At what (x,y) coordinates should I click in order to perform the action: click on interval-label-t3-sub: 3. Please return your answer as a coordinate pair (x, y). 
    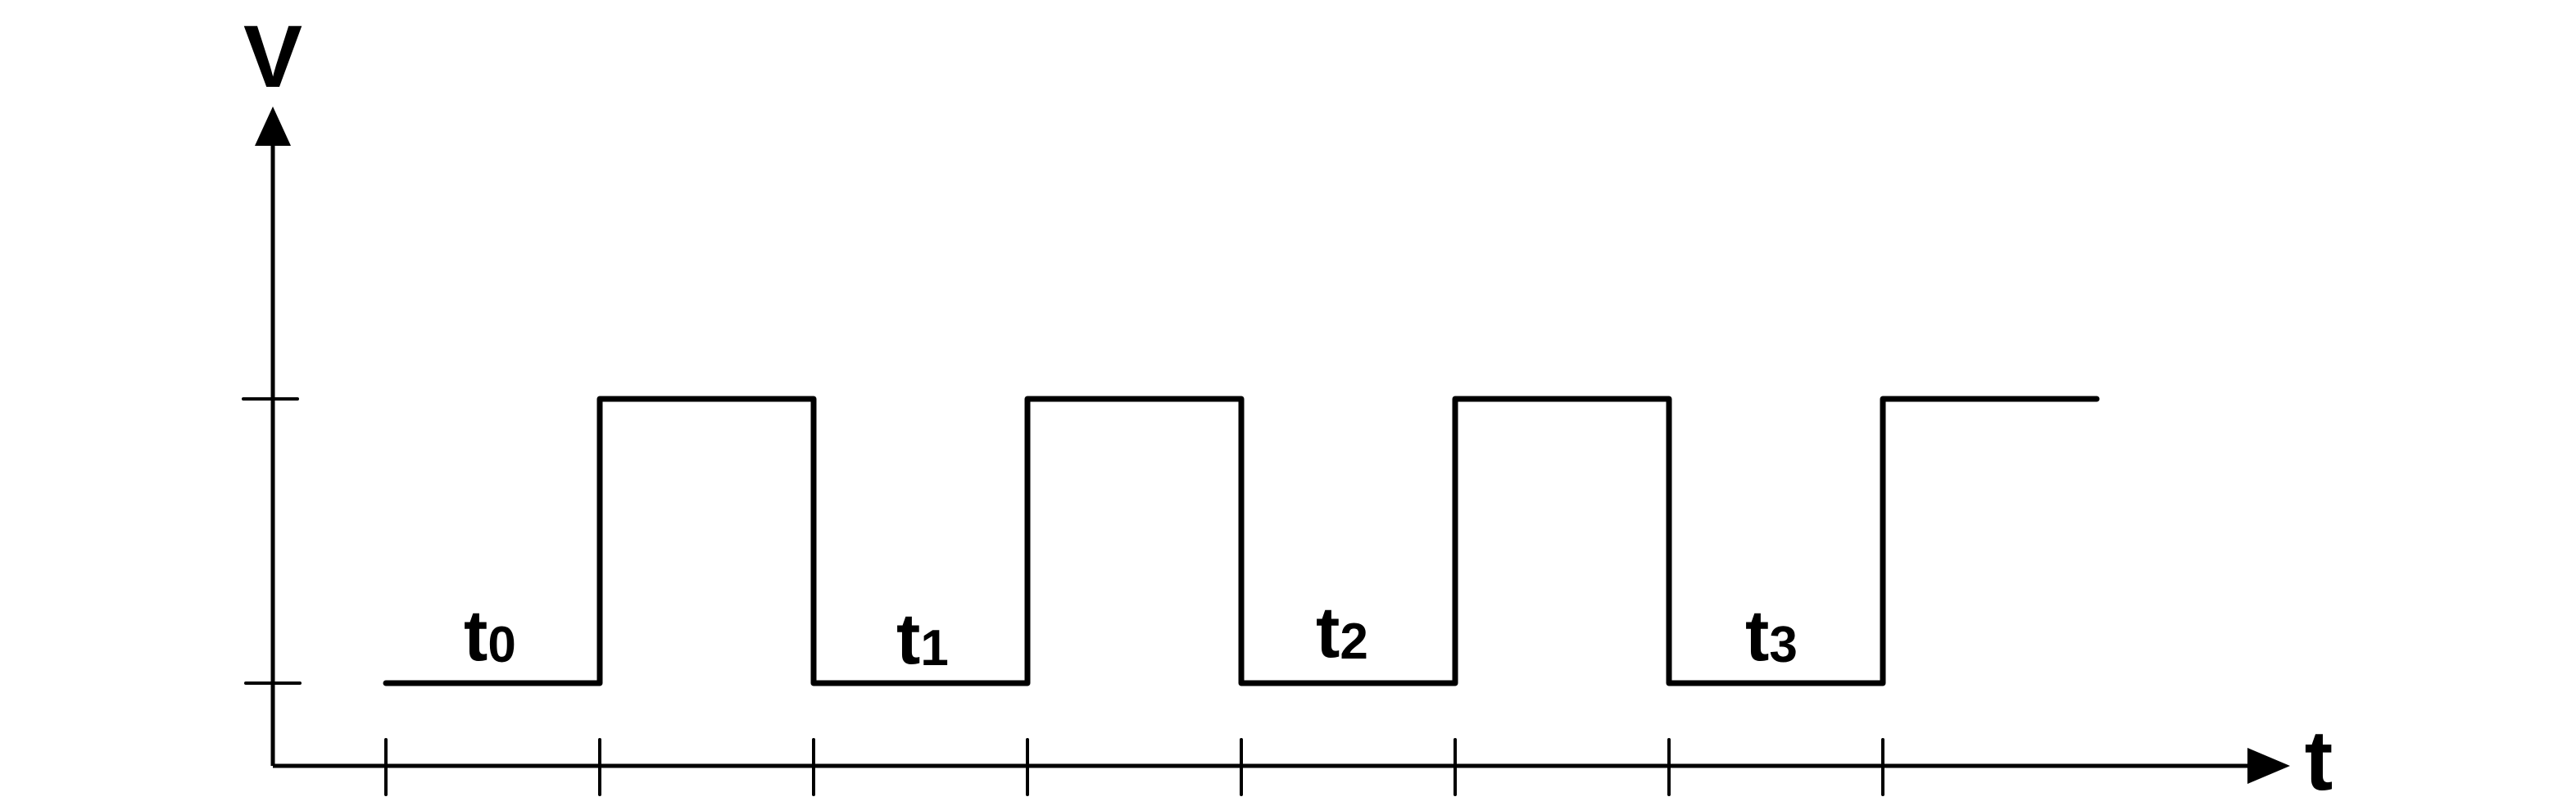
    Looking at the image, I should click on (1783, 645).